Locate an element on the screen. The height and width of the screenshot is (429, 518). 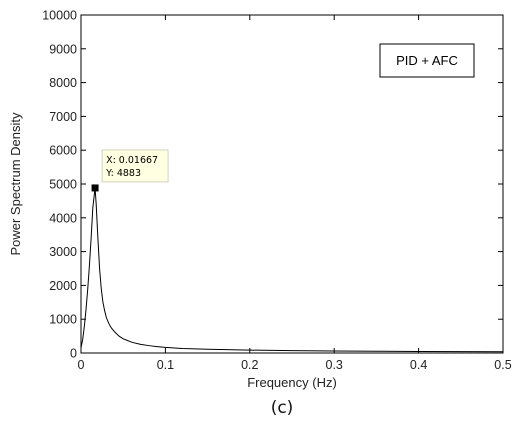
x-tick-label: 0.5 is located at coordinates (502, 365).